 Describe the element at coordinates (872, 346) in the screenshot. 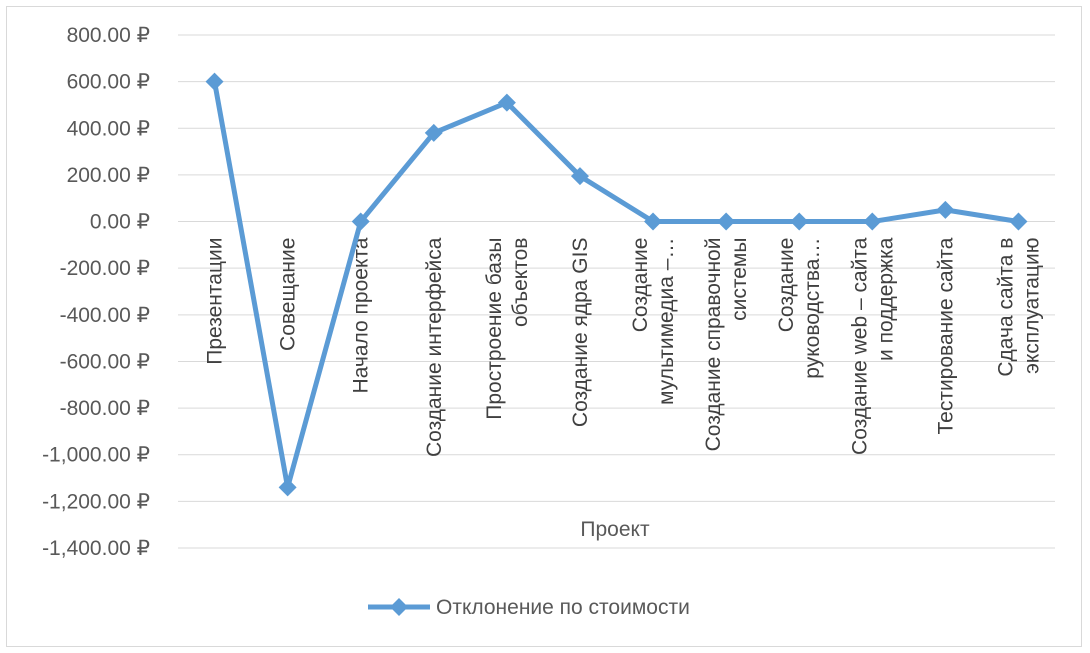

I see `x-category-label: Создание web – сайта и поддержка` at that location.